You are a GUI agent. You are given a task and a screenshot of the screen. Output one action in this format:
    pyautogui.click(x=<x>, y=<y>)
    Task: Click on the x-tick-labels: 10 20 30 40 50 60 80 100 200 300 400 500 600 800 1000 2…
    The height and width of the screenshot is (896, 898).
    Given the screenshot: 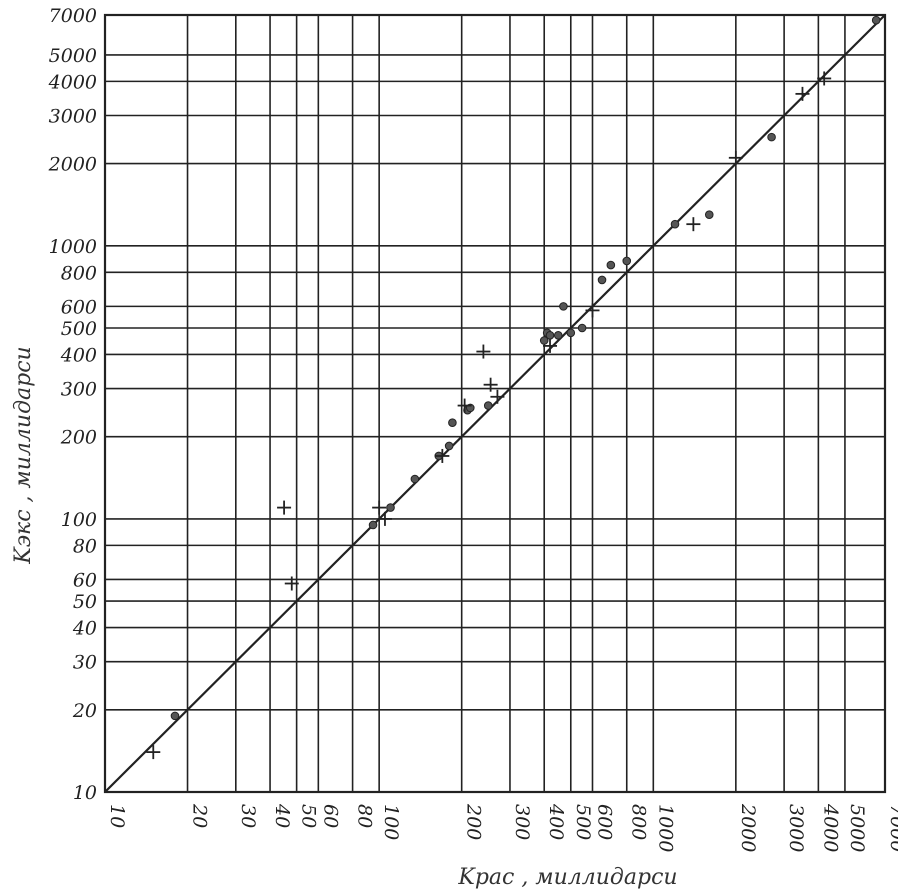 What is the action you would take?
    pyautogui.click(x=502, y=827)
    